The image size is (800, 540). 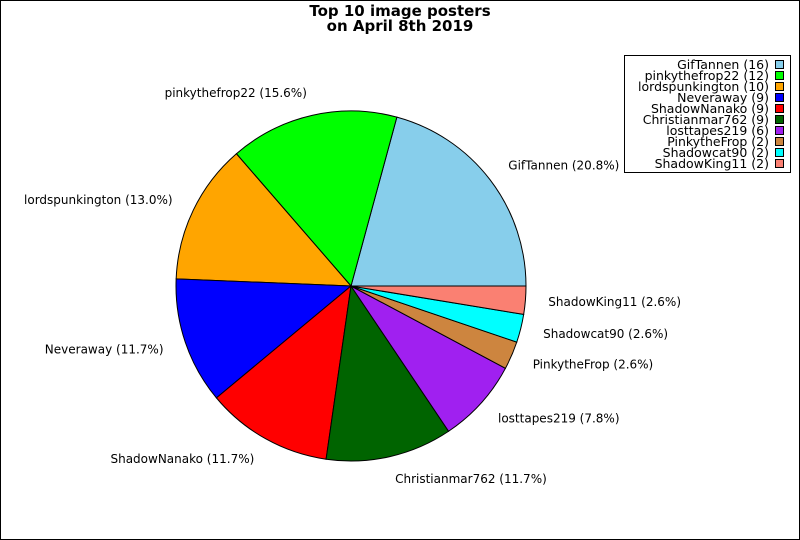 I want to click on pie-label-pinkythefrop22: pinkythefrop22 (15.6%), so click(x=236, y=93).